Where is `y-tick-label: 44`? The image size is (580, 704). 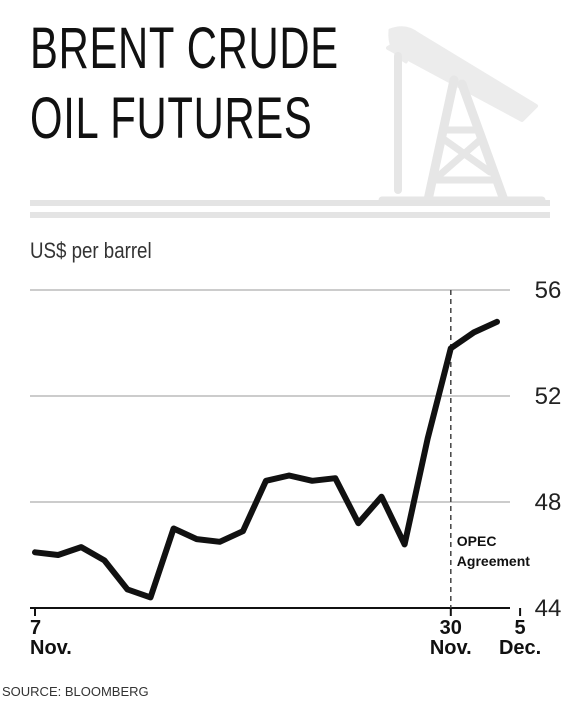 y-tick-label: 44 is located at coordinates (548, 608).